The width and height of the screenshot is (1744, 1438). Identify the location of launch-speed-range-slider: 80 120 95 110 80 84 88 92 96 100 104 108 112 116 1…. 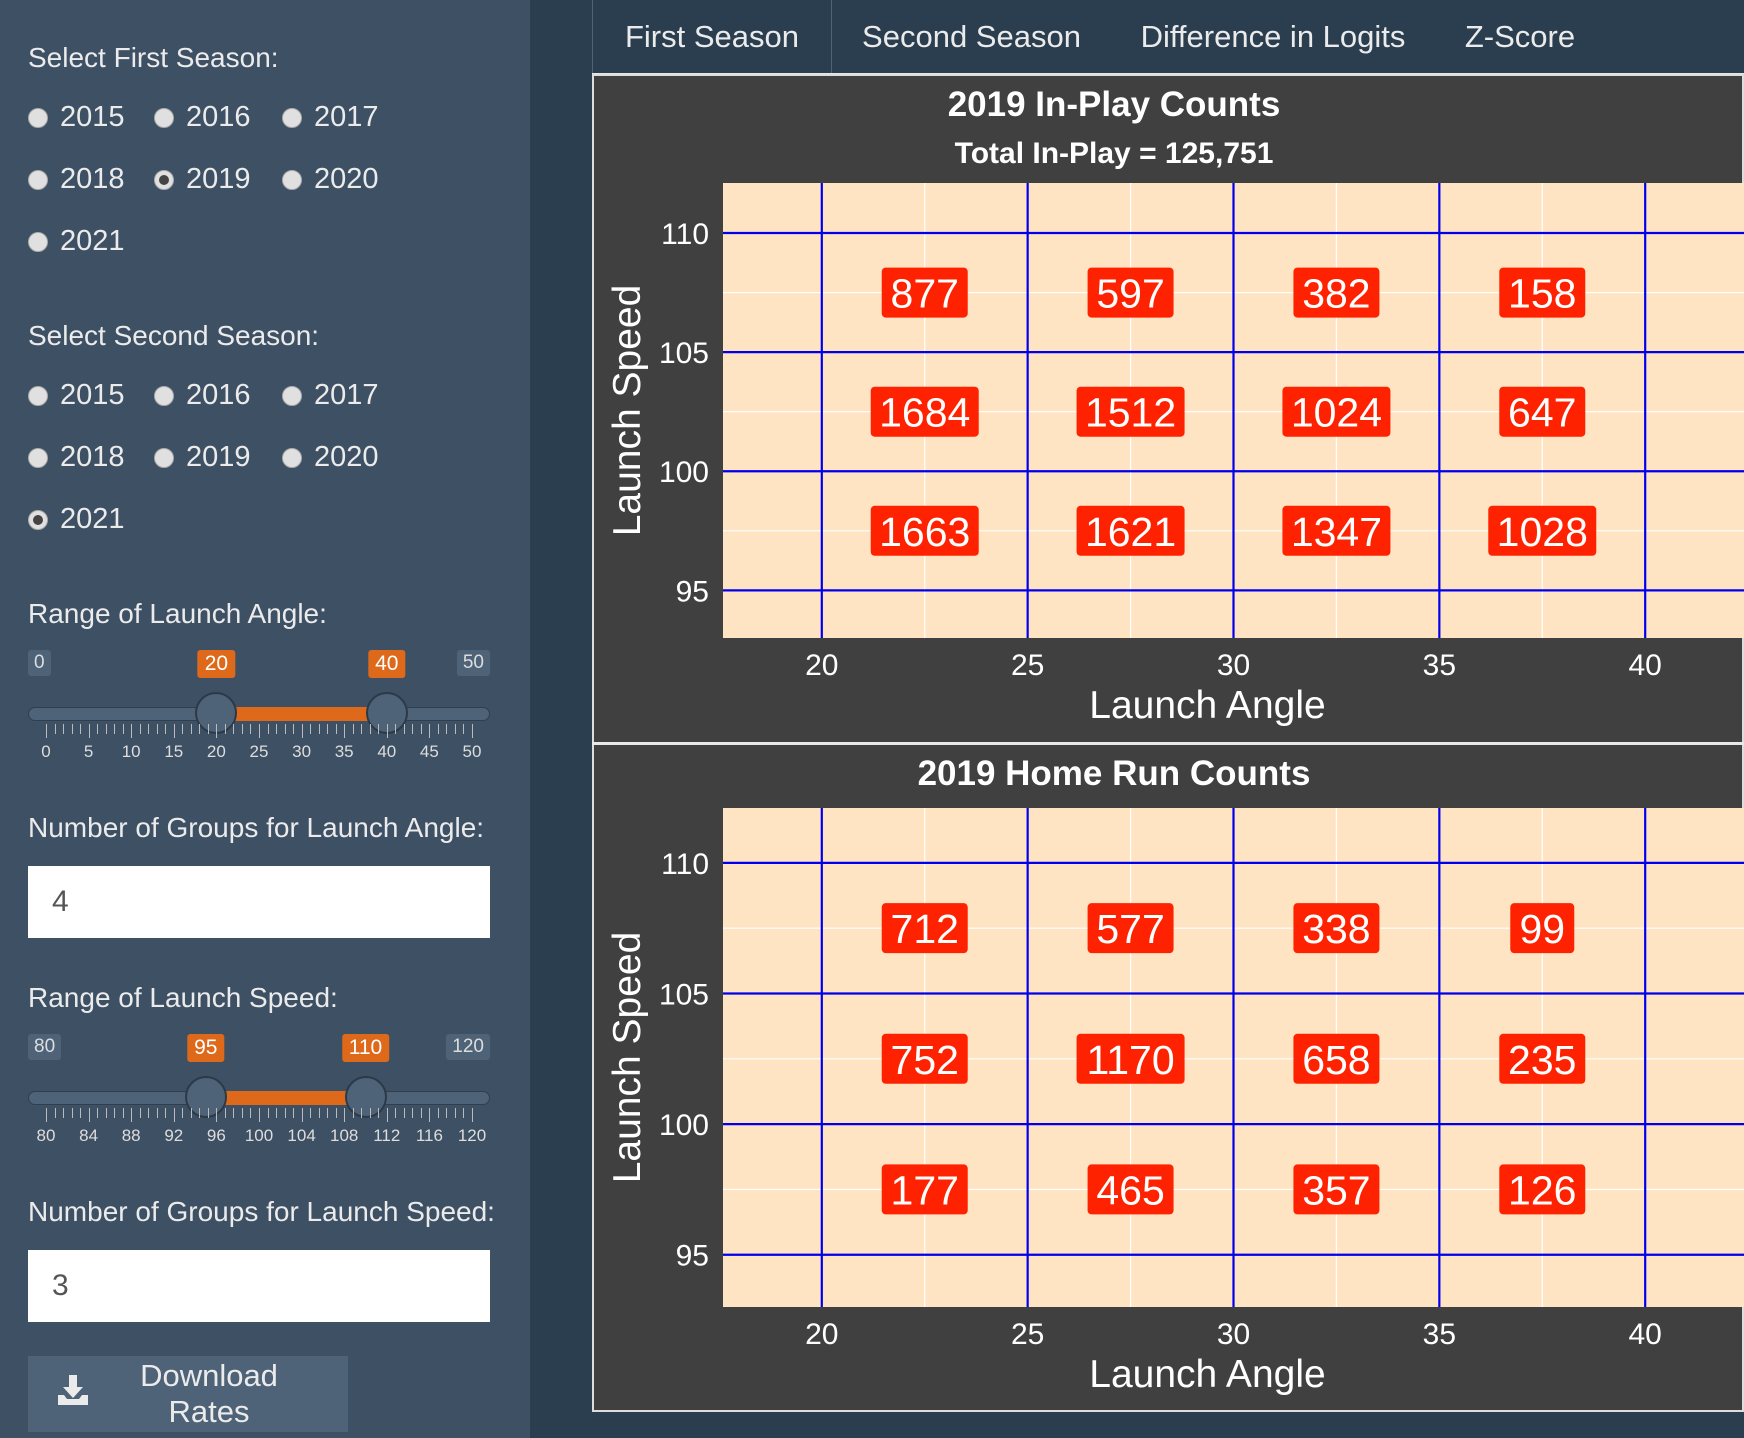
(259, 1094).